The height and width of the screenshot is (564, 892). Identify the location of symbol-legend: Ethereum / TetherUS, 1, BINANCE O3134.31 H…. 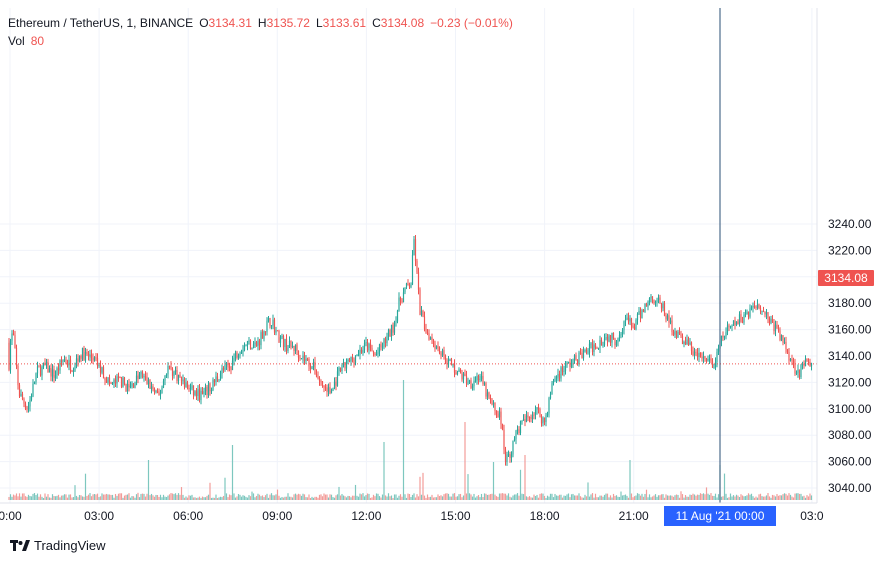
(263, 23).